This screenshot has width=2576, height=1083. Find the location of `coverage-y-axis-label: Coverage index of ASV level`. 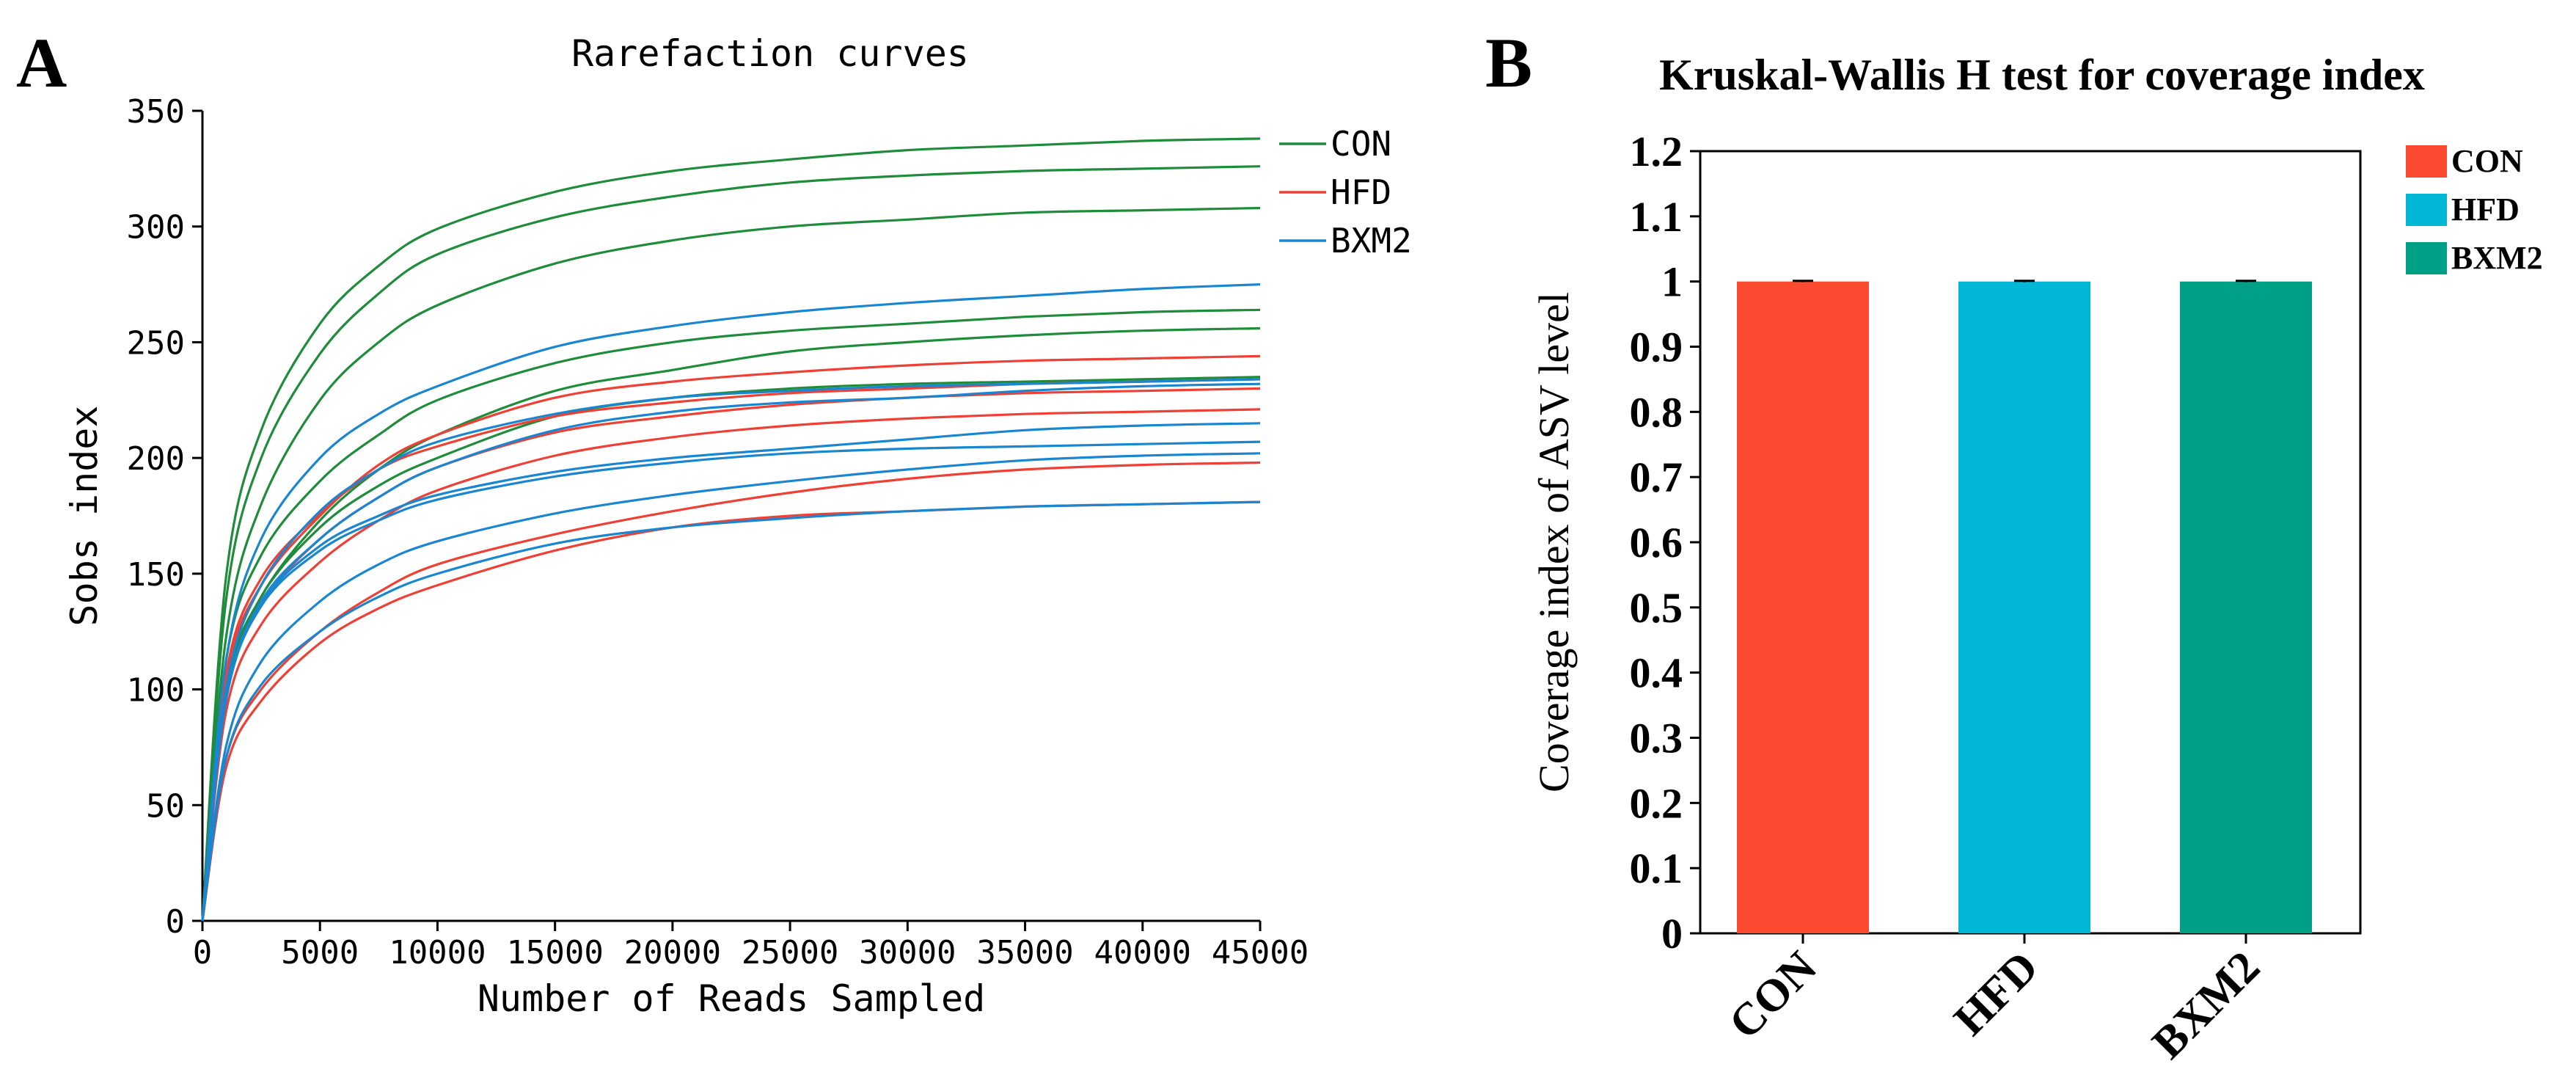

coverage-y-axis-label: Coverage index of ASV level is located at coordinates (1554, 542).